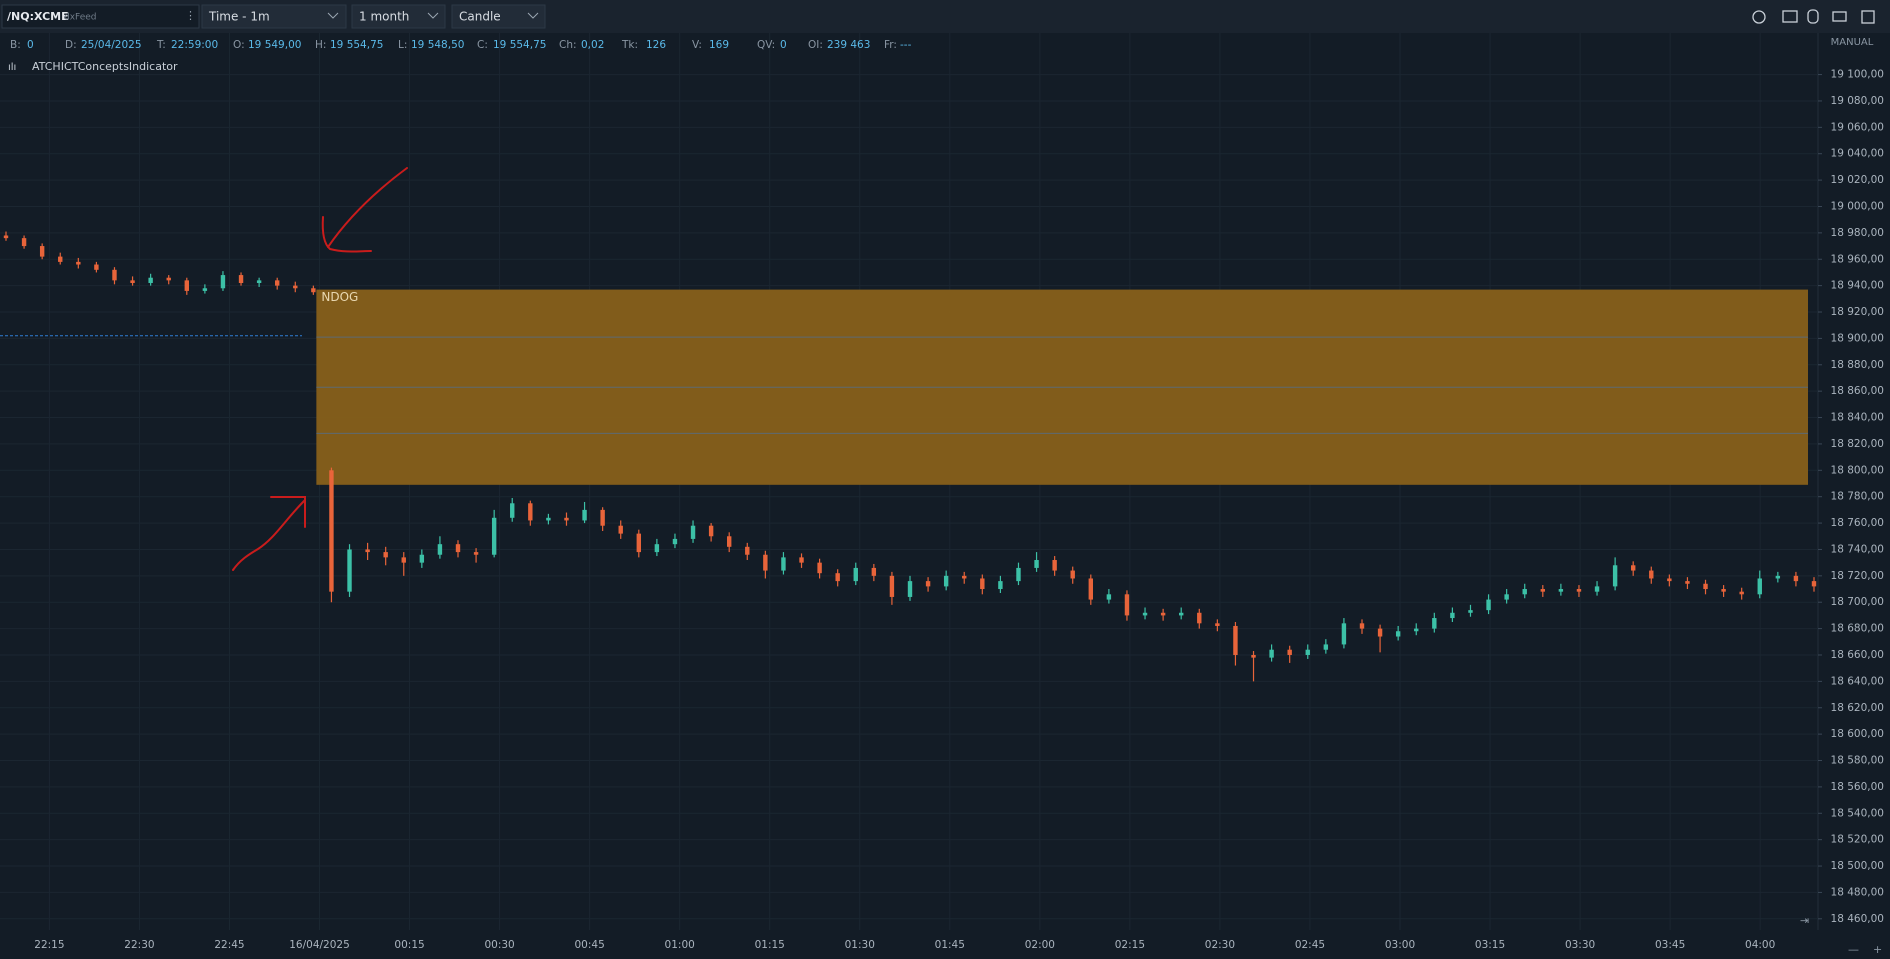 The width and height of the screenshot is (1890, 959). I want to click on x-tick-label: 22:30, so click(139, 945).